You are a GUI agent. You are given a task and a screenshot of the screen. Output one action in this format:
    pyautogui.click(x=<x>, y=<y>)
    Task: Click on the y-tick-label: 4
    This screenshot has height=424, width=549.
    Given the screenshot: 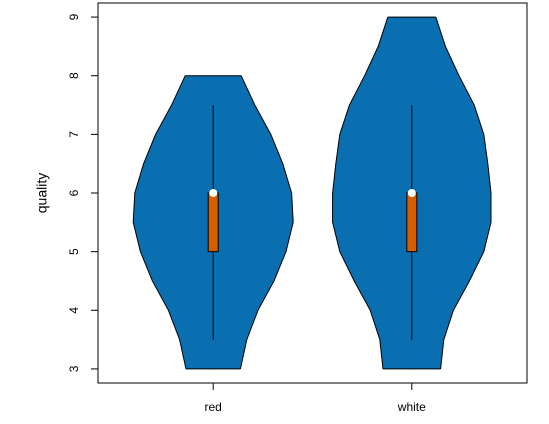 What is the action you would take?
    pyautogui.click(x=74, y=310)
    